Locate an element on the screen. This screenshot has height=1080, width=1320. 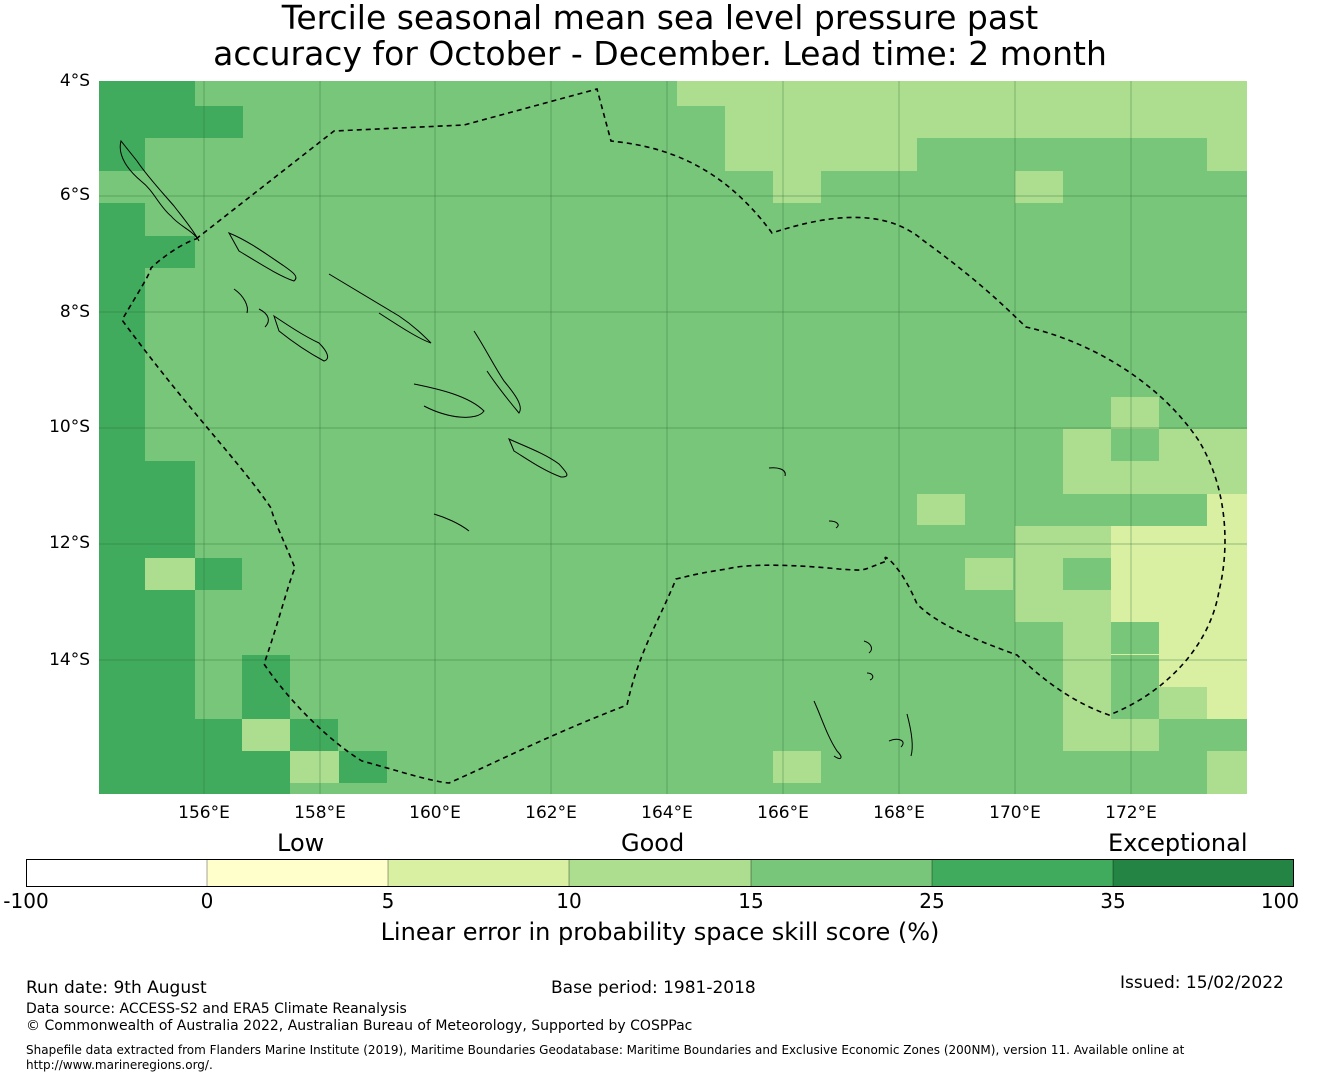
colorbar-tick: -100 is located at coordinates (26, 901).